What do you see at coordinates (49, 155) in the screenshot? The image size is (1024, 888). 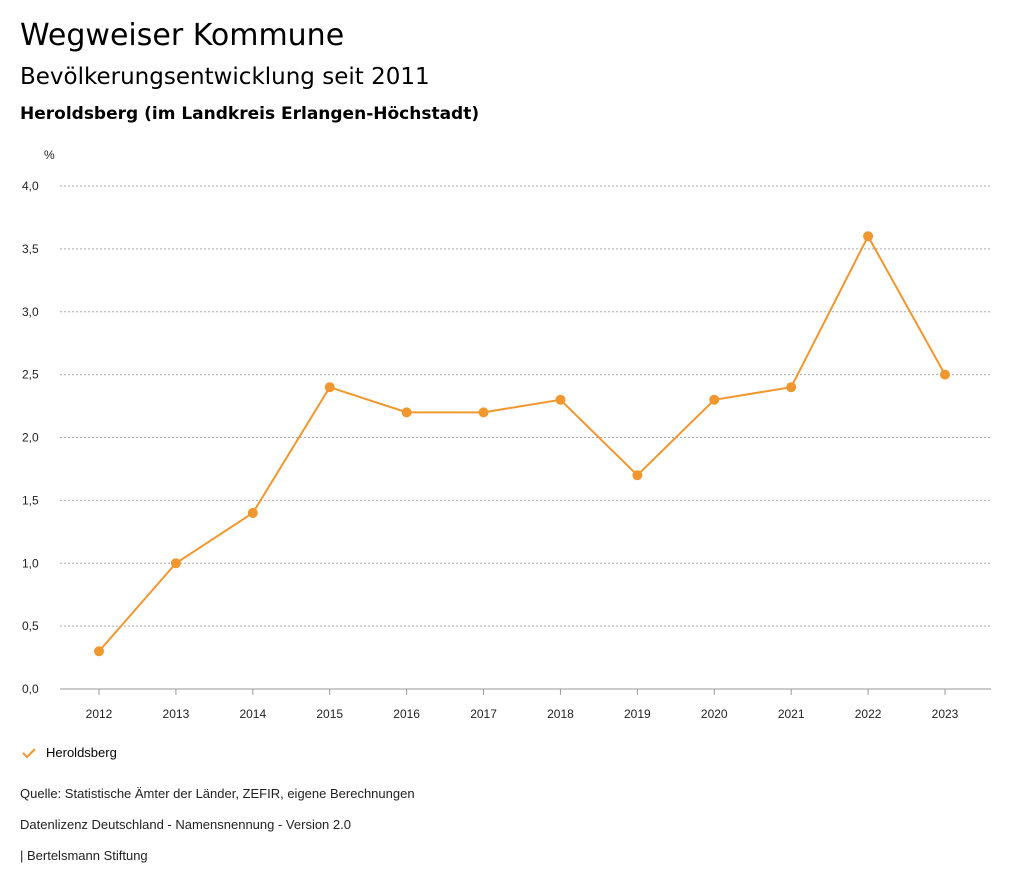 I see `y-axis-unit: %` at bounding box center [49, 155].